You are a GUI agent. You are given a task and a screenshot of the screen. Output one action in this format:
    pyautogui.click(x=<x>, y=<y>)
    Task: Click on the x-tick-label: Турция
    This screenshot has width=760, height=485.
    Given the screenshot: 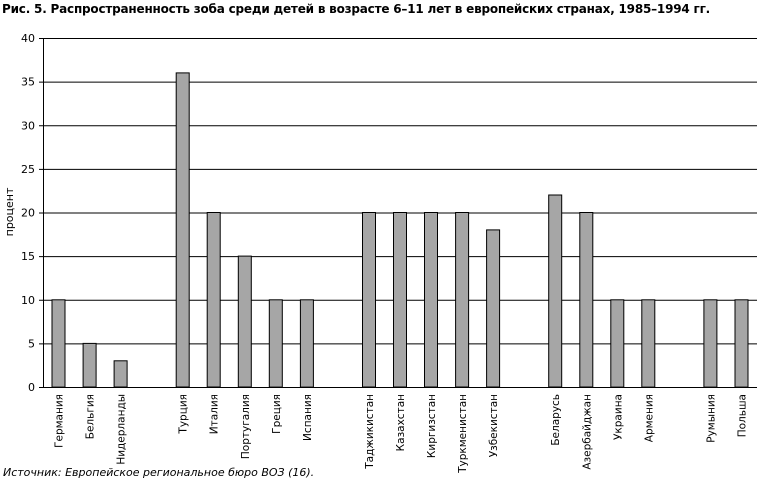 What is the action you would take?
    pyautogui.click(x=184, y=414)
    